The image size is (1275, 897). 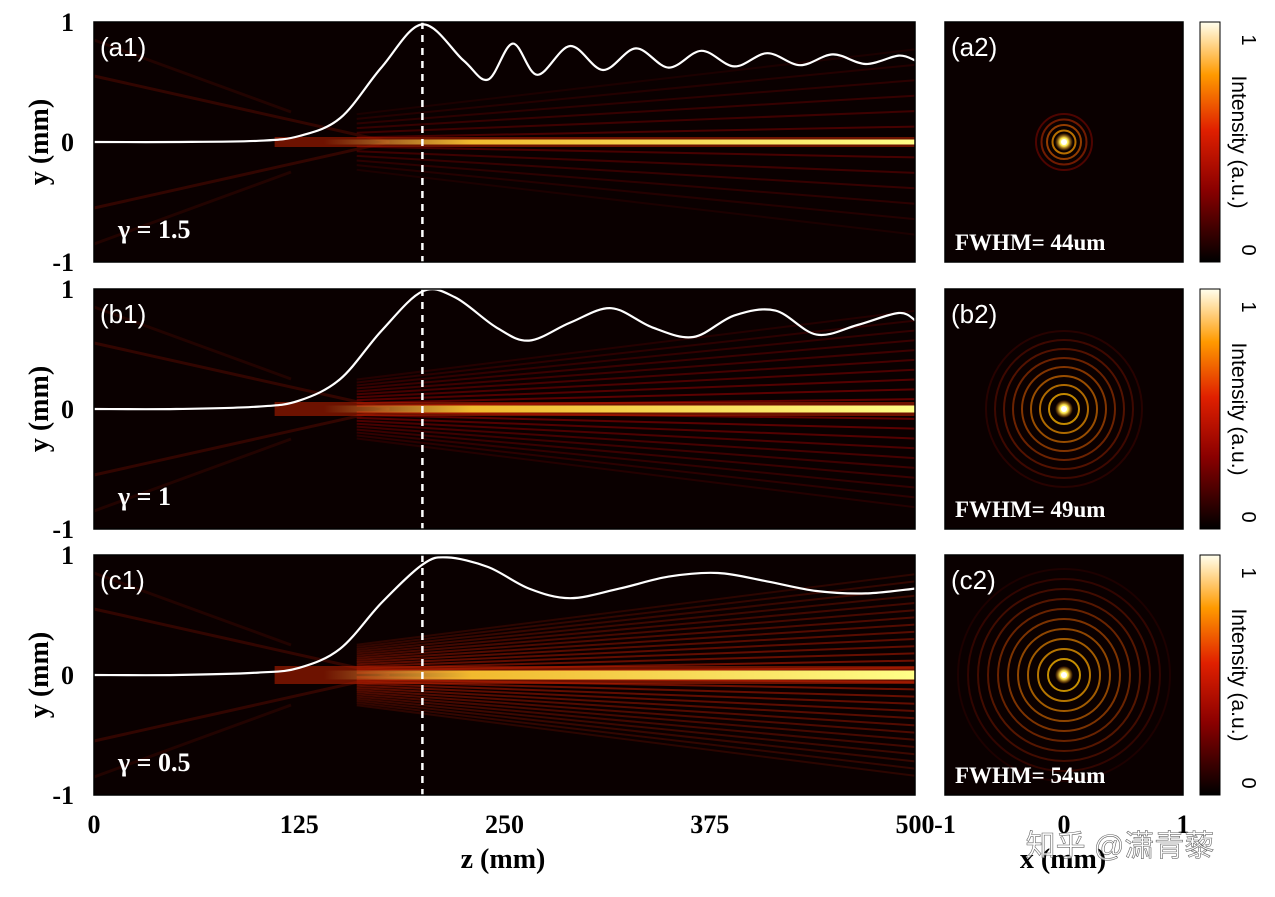 I want to click on panel-label: (a1), so click(x=123, y=47).